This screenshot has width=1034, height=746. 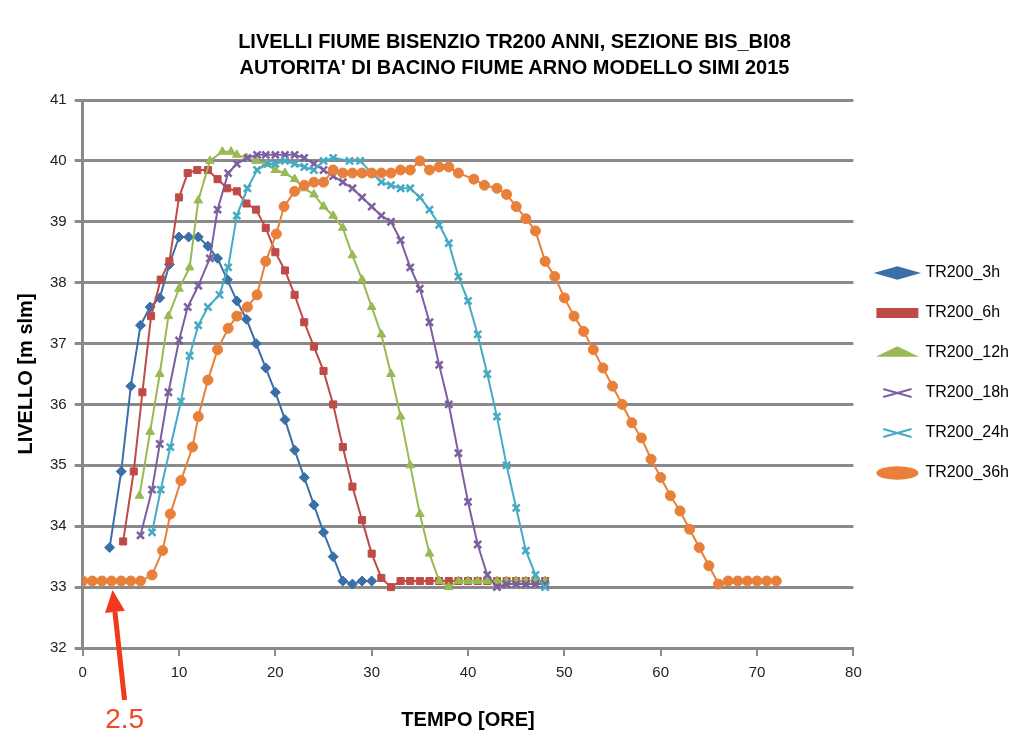 What do you see at coordinates (179, 672) in the screenshot?
I see `x-tick-label: 10` at bounding box center [179, 672].